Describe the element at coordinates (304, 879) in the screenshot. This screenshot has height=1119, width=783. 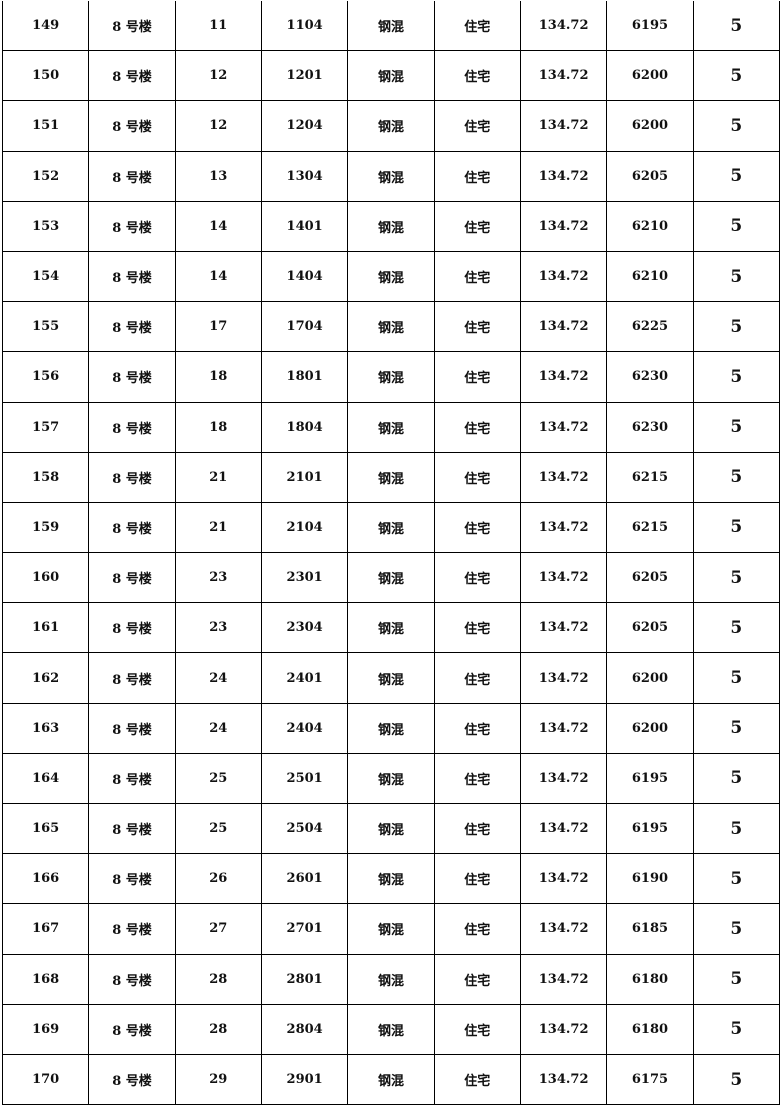
I see `unit-number-cell: 2601` at that location.